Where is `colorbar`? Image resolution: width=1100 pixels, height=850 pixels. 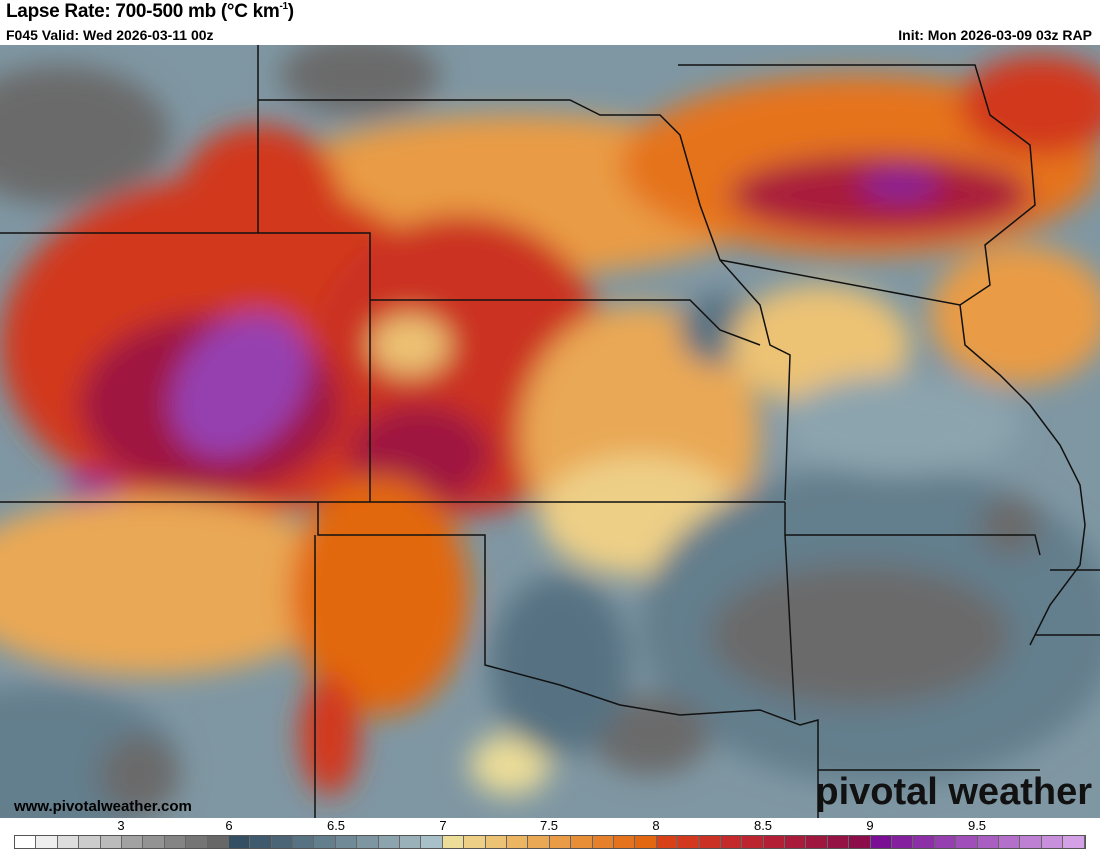 colorbar is located at coordinates (550, 842).